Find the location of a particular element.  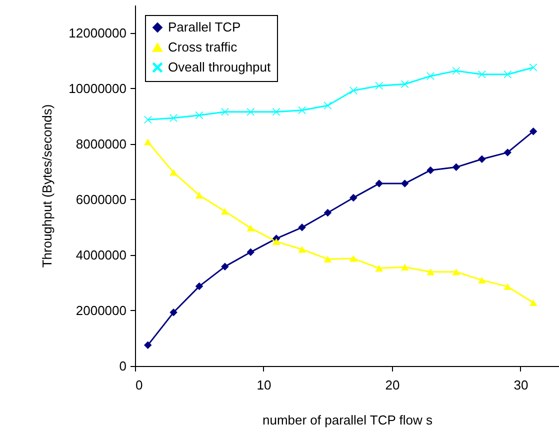

x-tick-label: 10 is located at coordinates (264, 385).